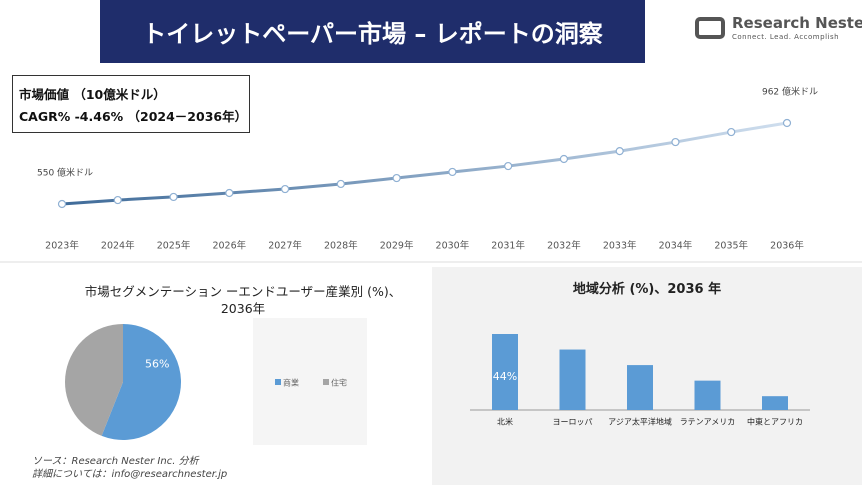 The height and width of the screenshot is (485, 862). I want to click on x-tick-label: 2030年, so click(453, 246).